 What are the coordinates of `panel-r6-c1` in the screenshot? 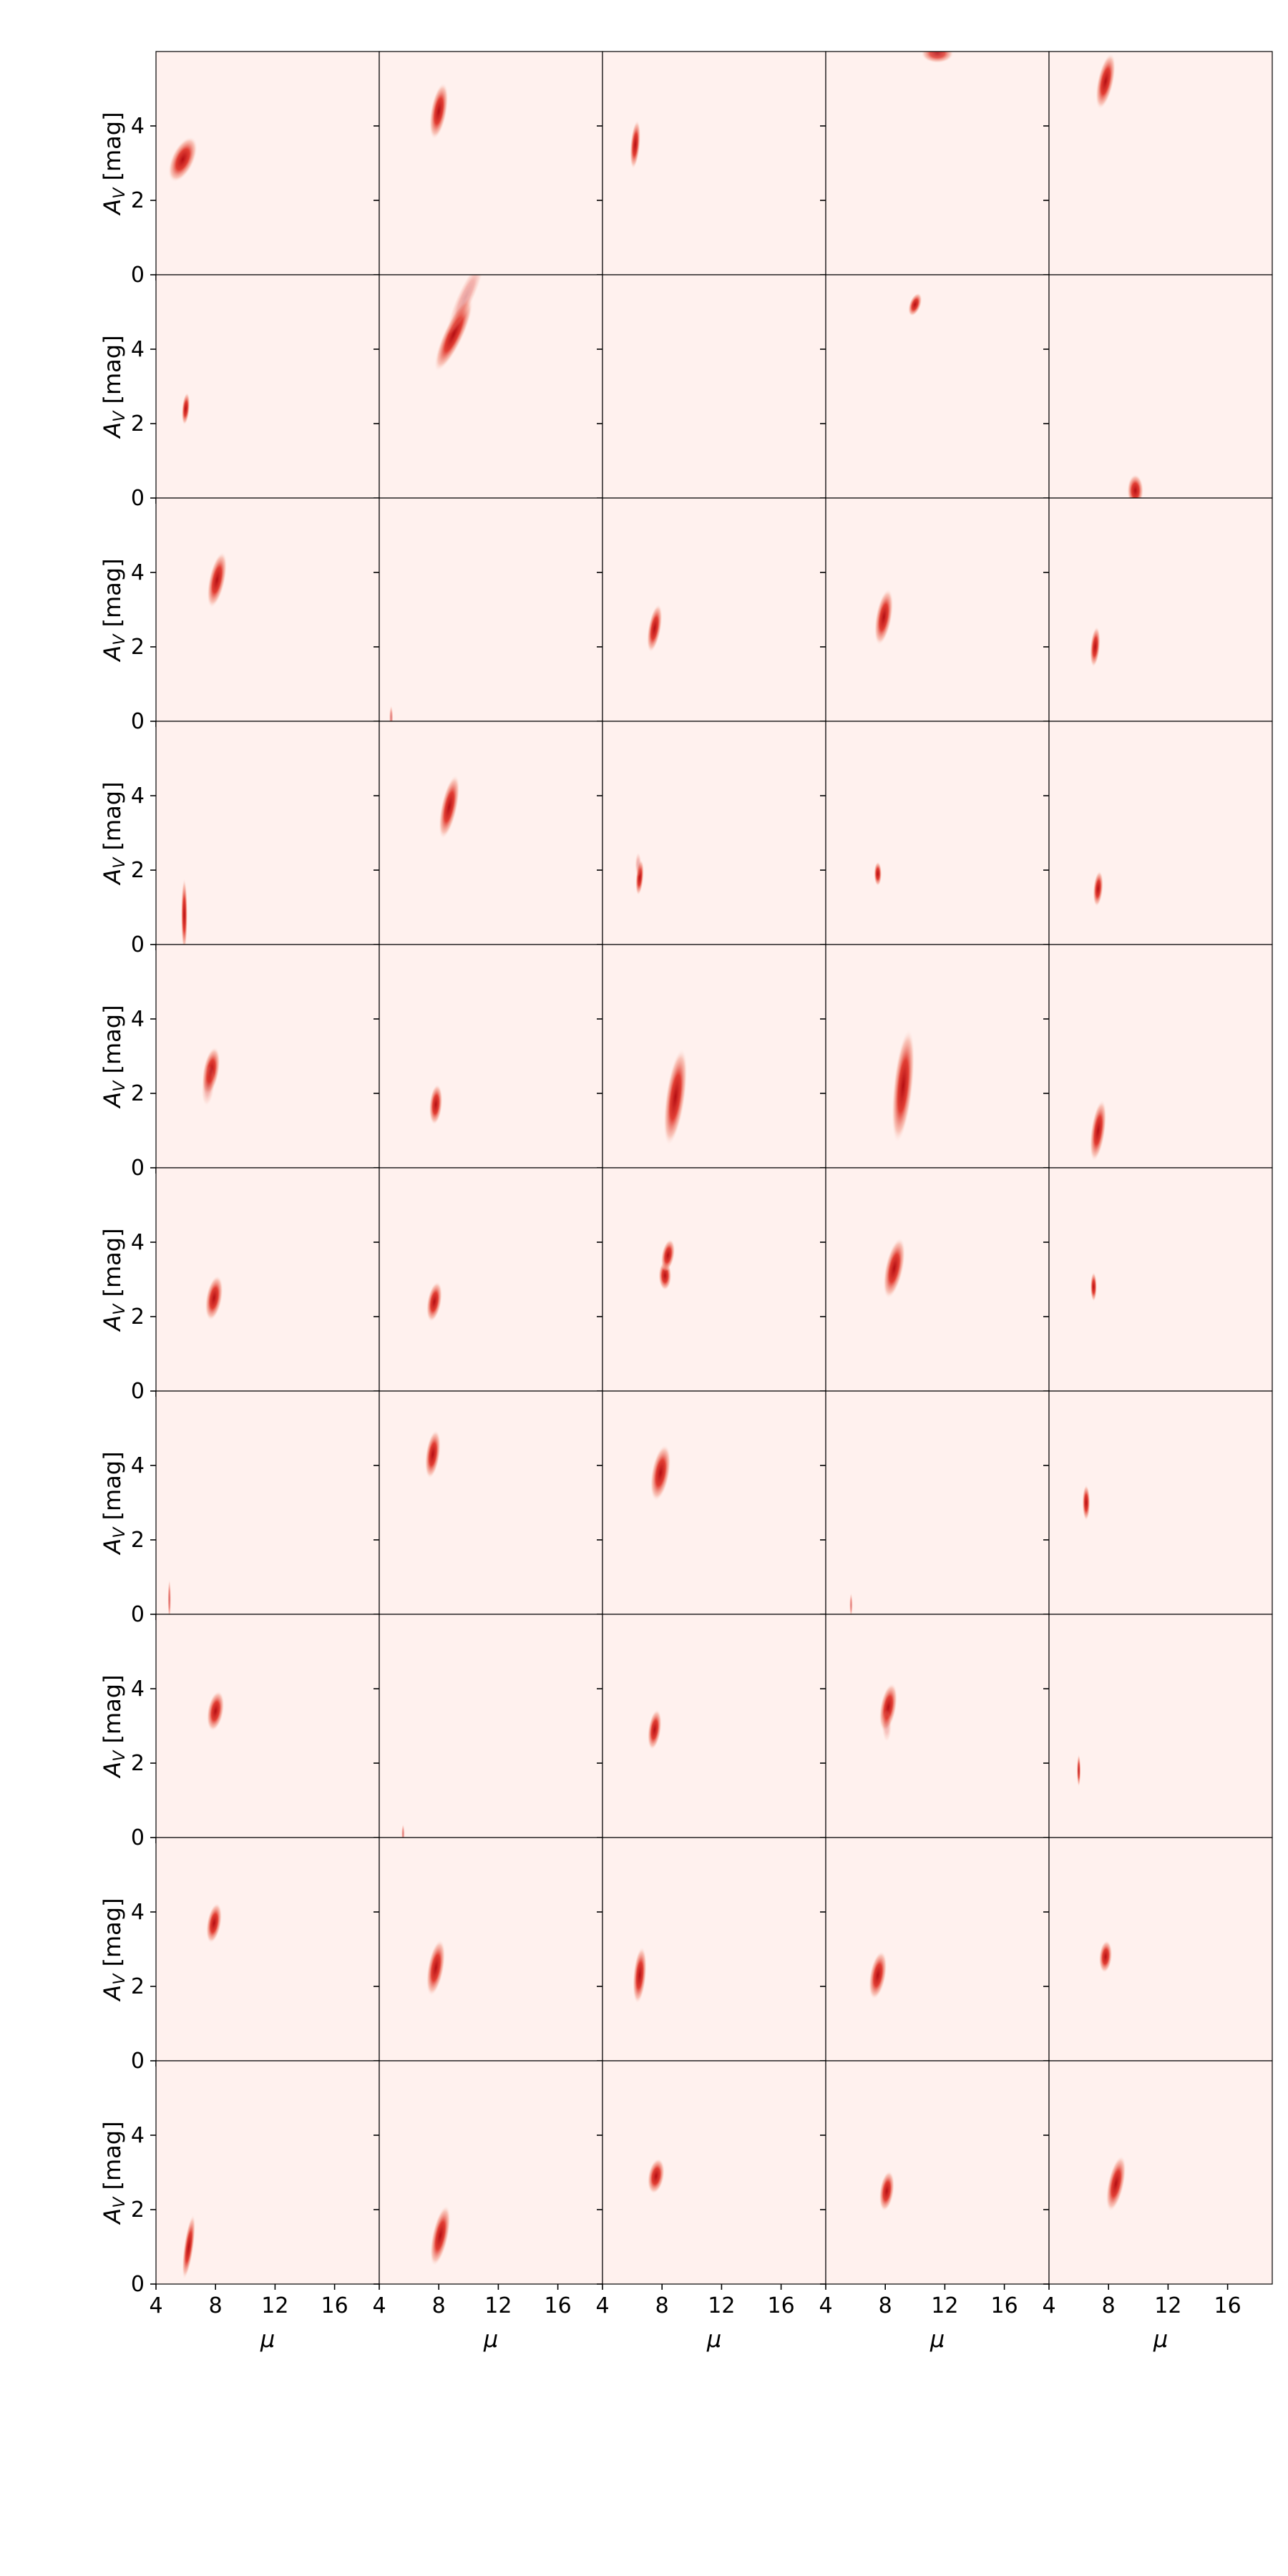 It's located at (488, 1505).